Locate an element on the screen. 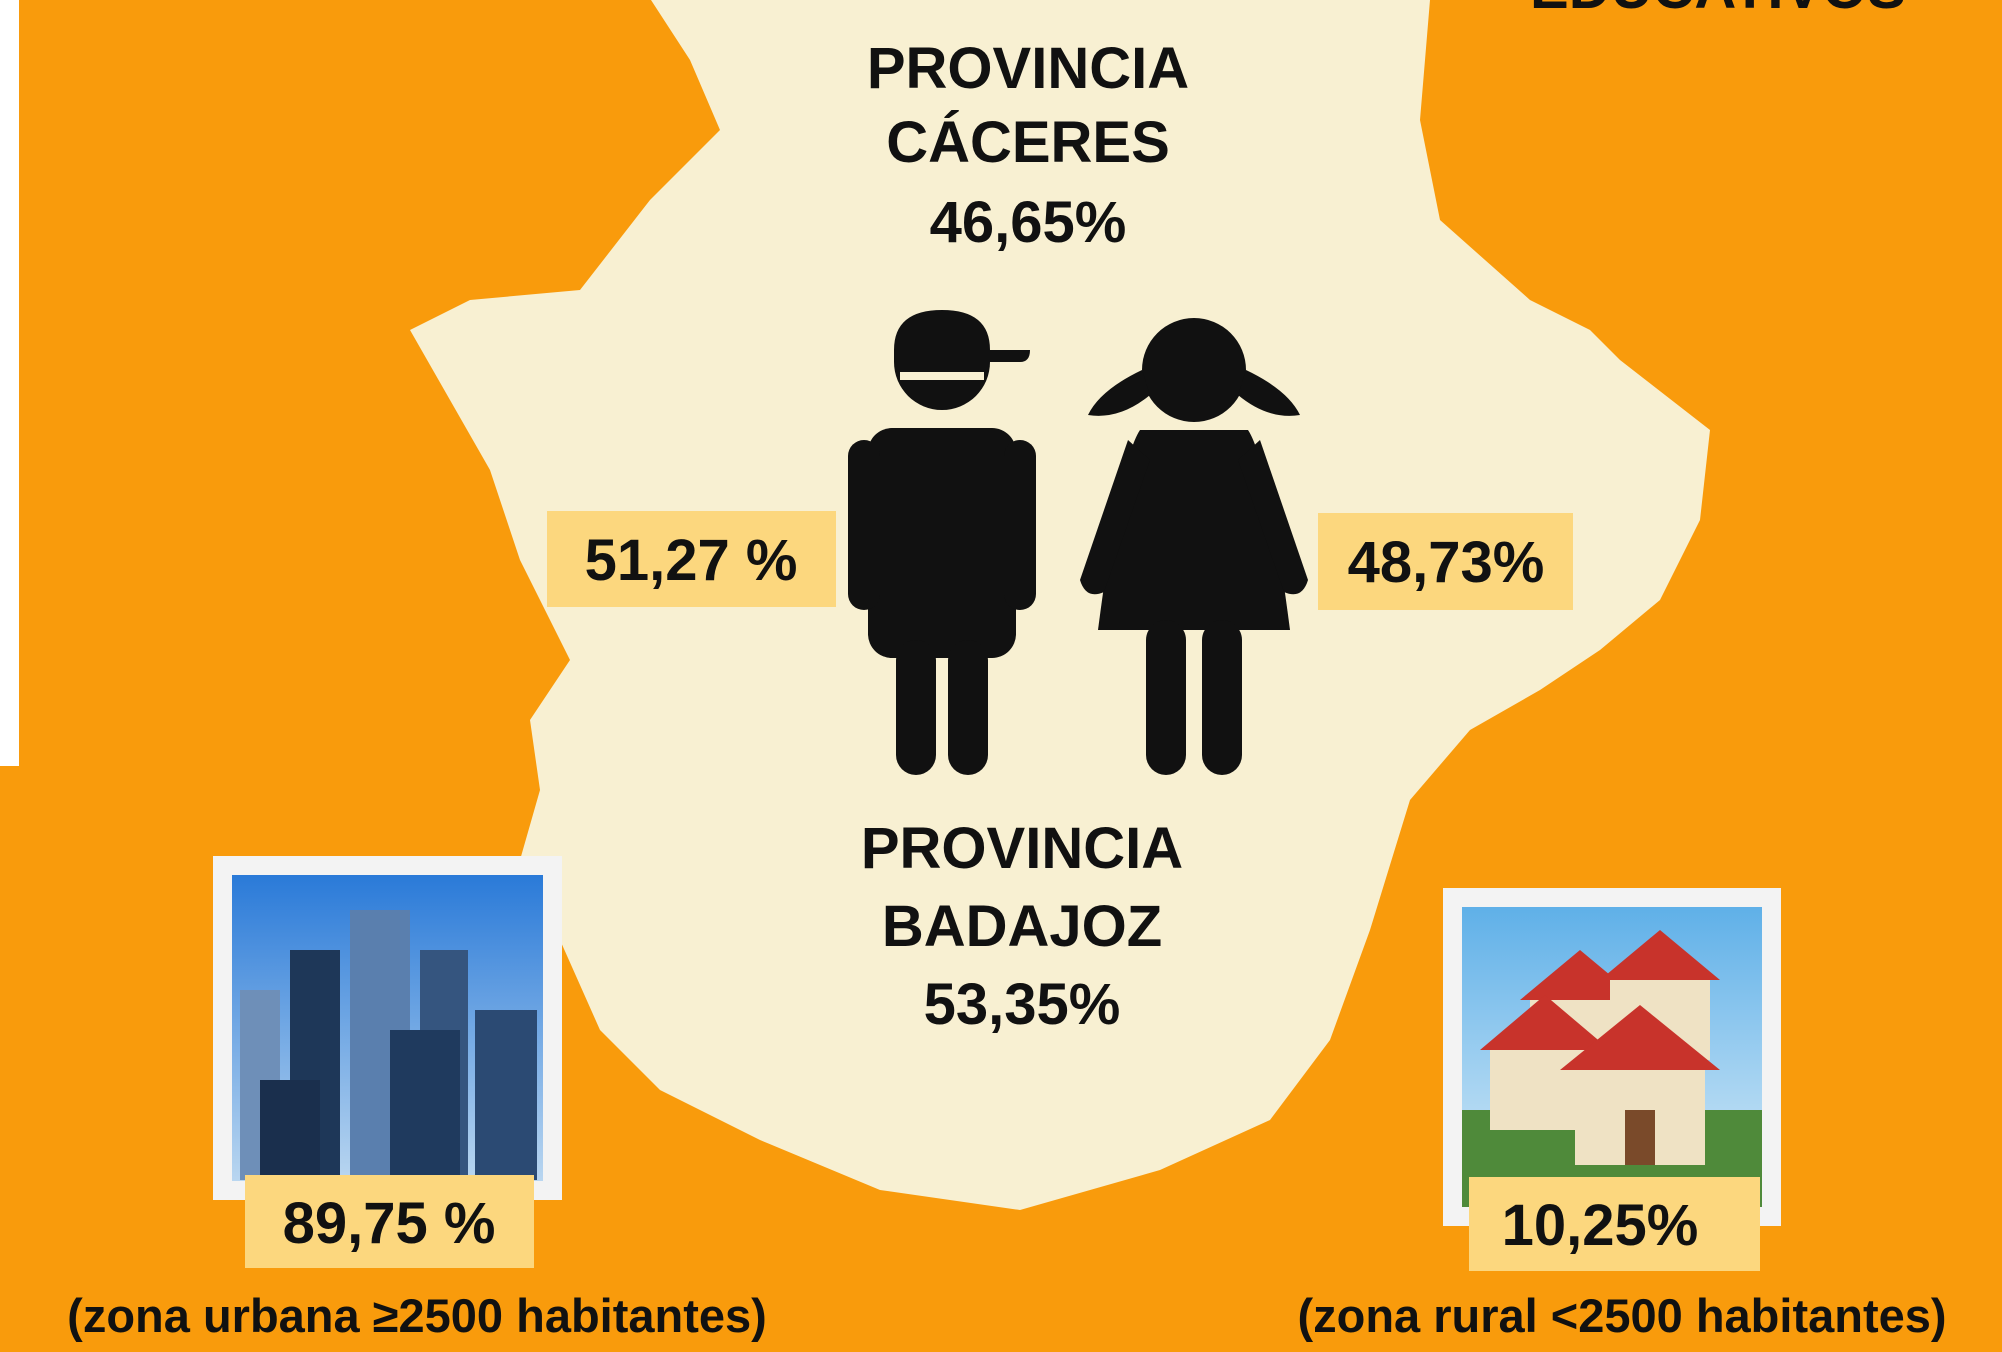 The width and height of the screenshot is (2002, 1352). rural-label-box is located at coordinates (1614, 1224).